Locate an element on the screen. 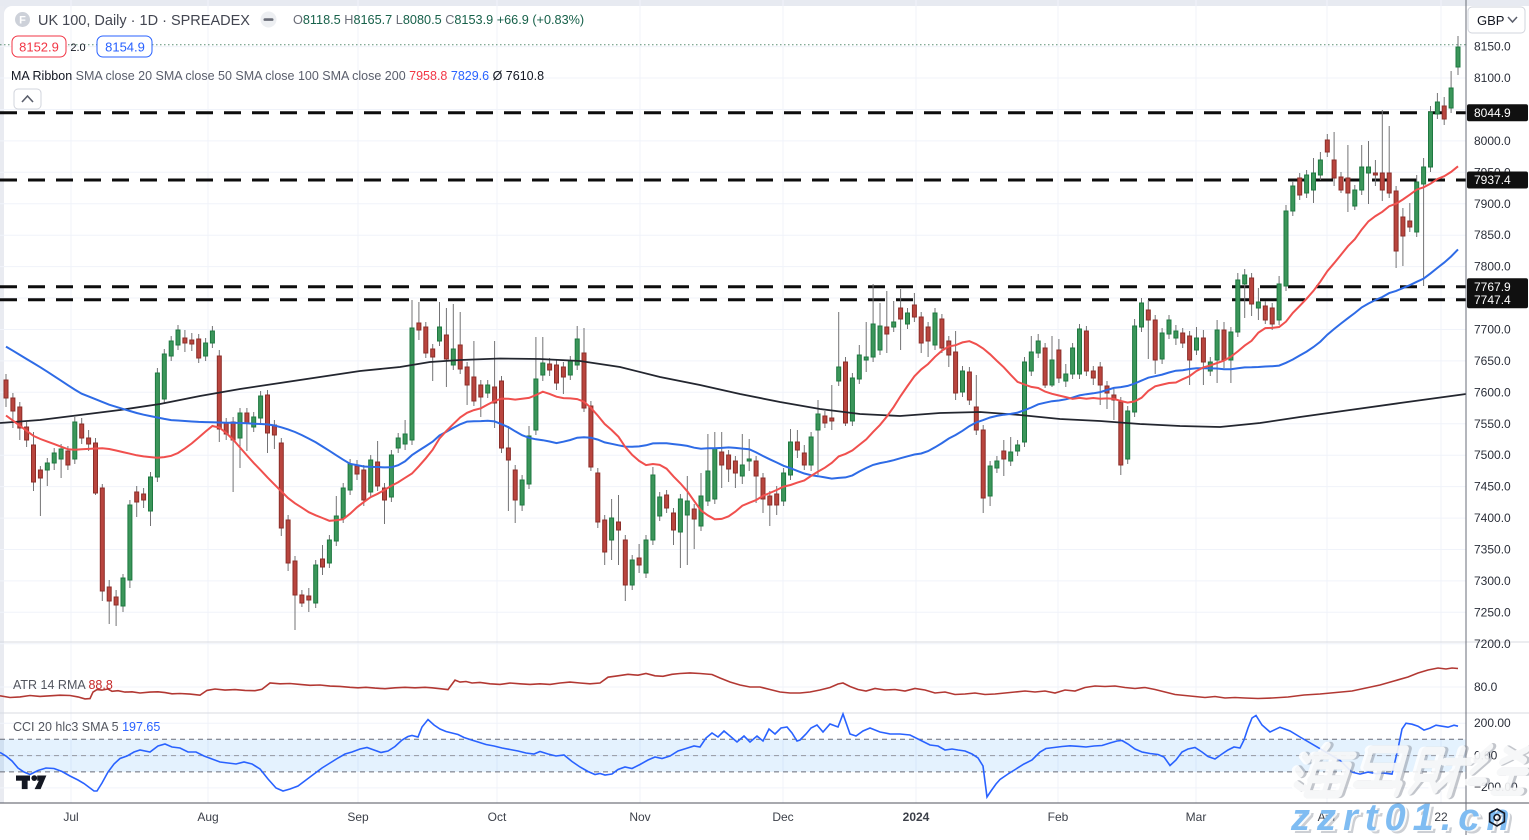  svg-text: Nov is located at coordinates (639, 817).